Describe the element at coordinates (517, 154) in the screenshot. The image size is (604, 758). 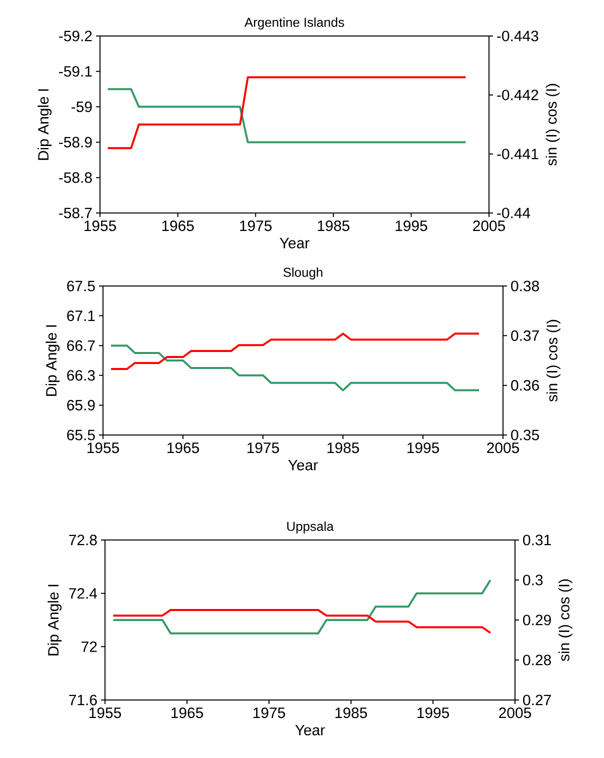
I see `y2-tick-label: -0.441` at that location.